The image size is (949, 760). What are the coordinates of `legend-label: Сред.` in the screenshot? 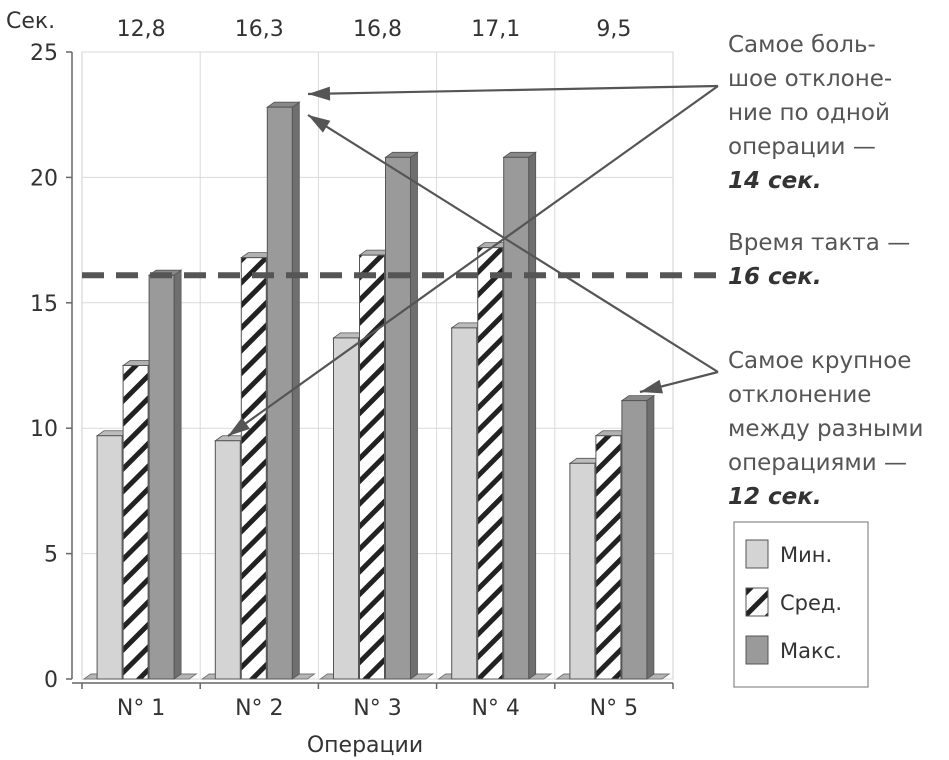 It's located at (811, 603).